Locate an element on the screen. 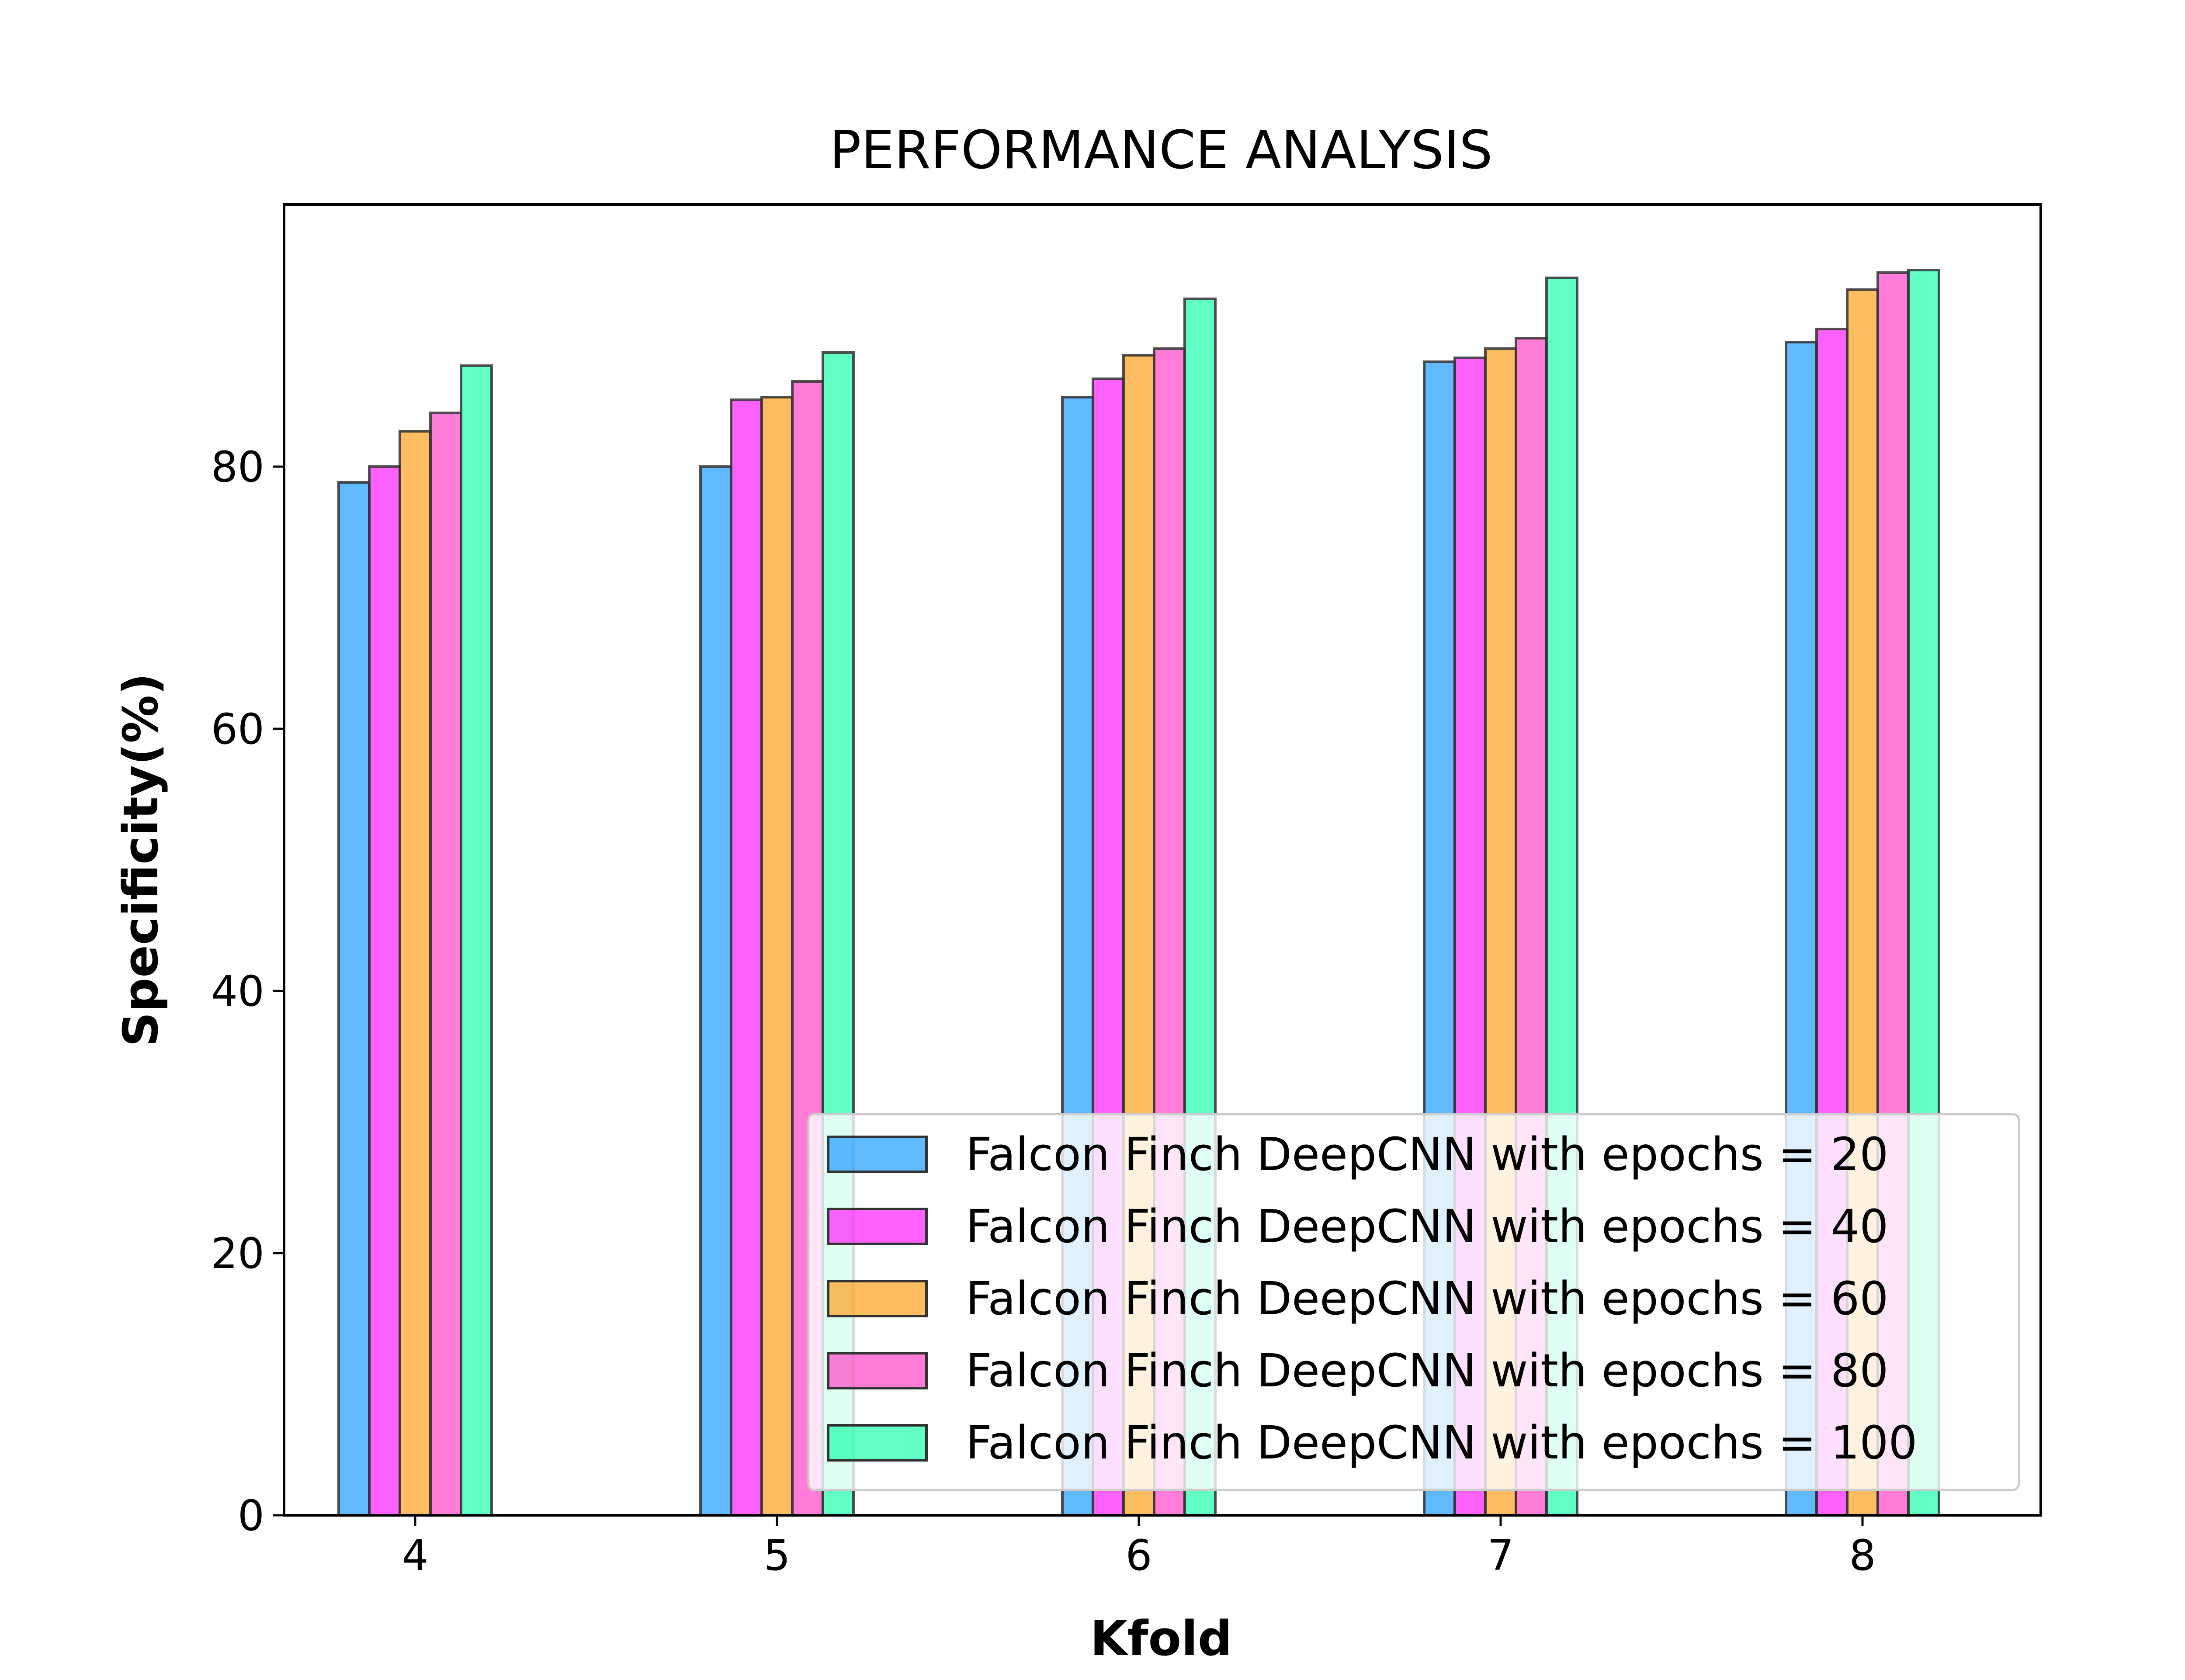 The height and width of the screenshot is (1680, 2185). y-tick-label: 0 is located at coordinates (251, 1516).